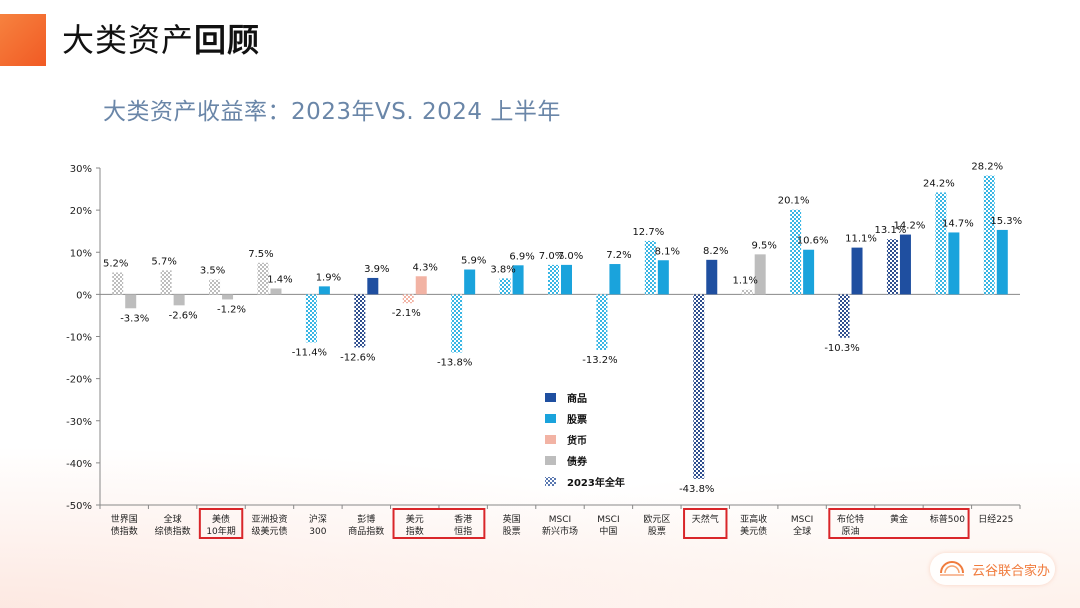 This screenshot has height=608, width=1080. I want to click on y-tick-label: 30%, so click(81, 169).